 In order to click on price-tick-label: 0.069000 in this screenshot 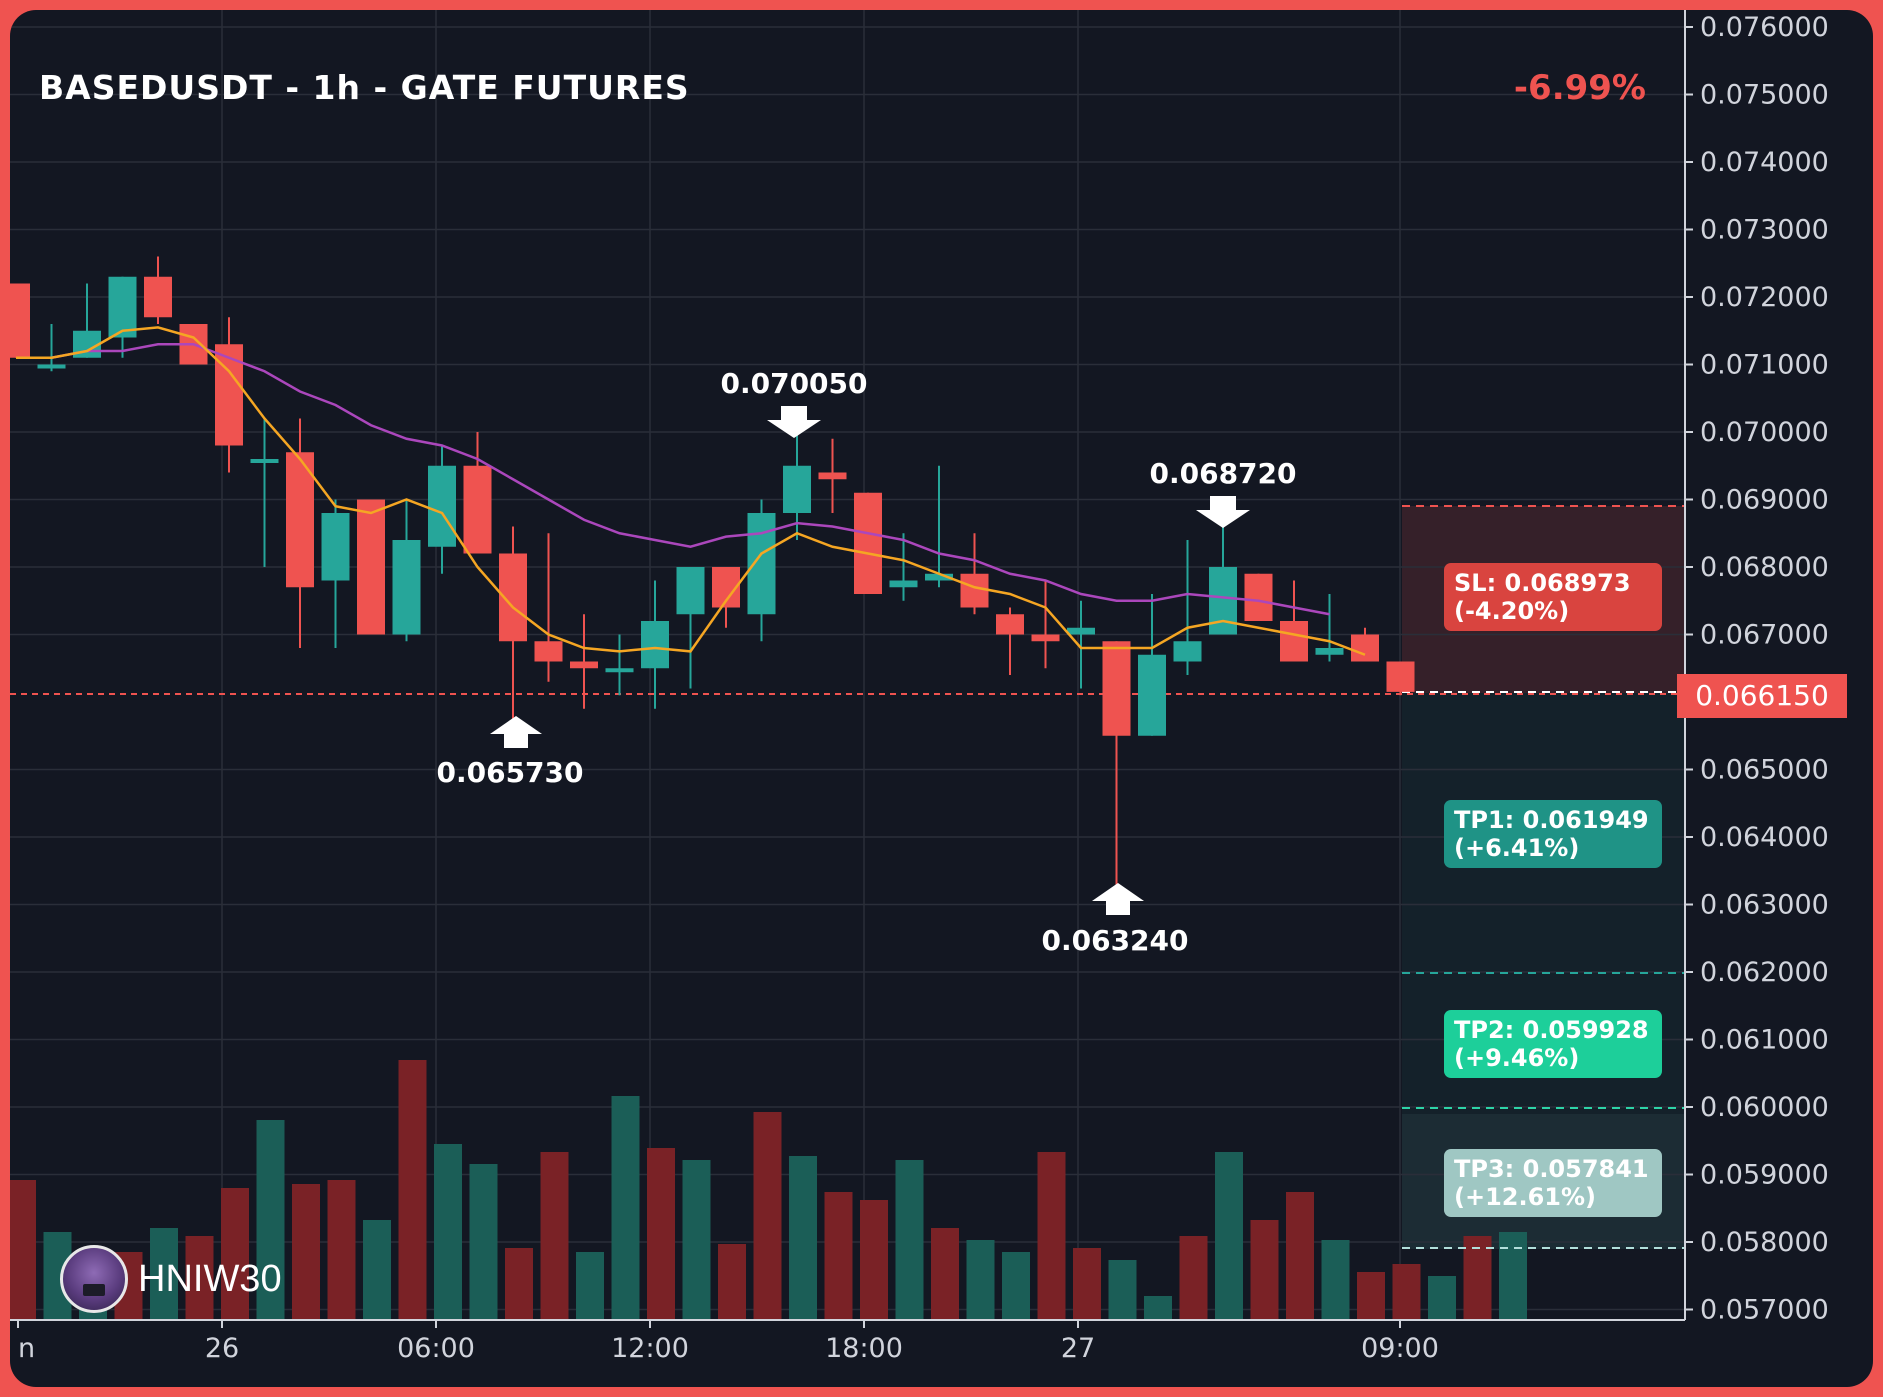, I will do `click(1764, 500)`.